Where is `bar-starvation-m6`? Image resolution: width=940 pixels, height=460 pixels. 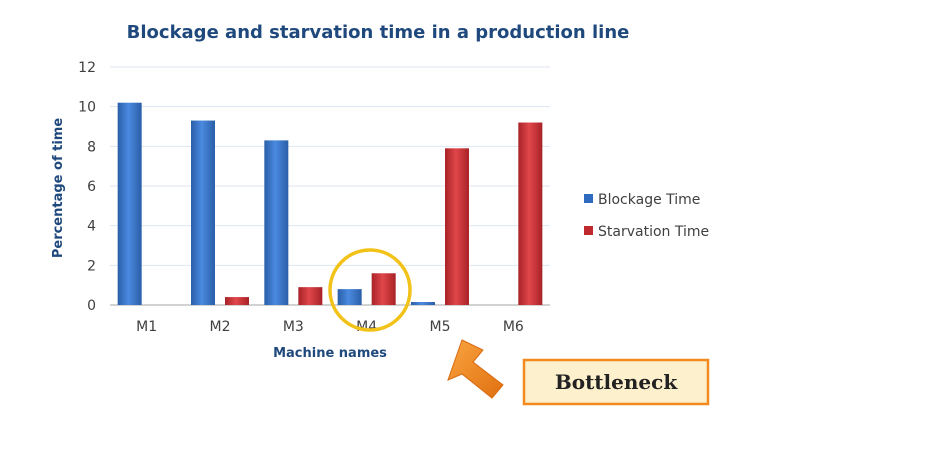 bar-starvation-m6 is located at coordinates (530, 214).